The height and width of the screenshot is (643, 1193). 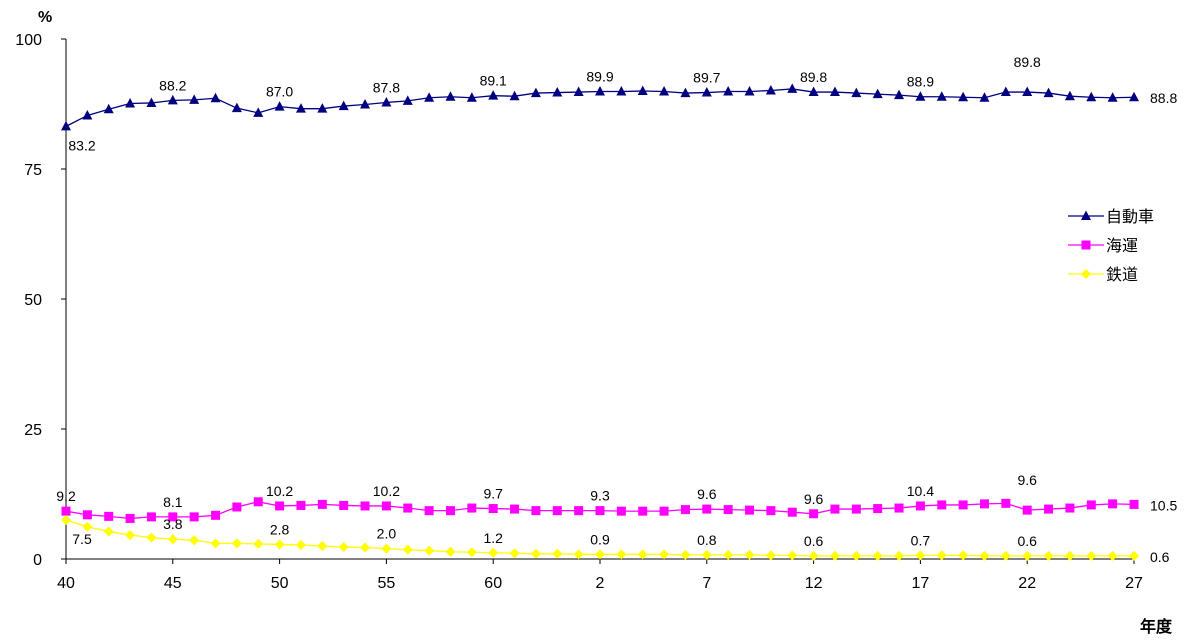 What do you see at coordinates (493, 494) in the screenshot?
I see `data-label-kaiun: 9.7` at bounding box center [493, 494].